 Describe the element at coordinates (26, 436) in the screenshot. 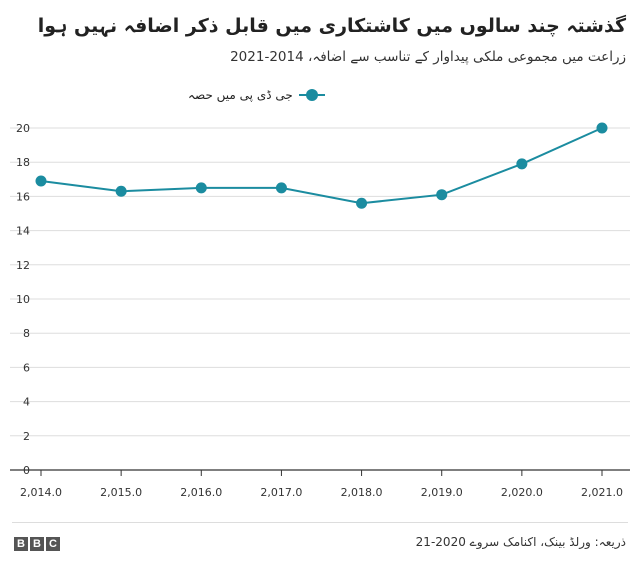

I see `y-tick-label-2: 2` at that location.